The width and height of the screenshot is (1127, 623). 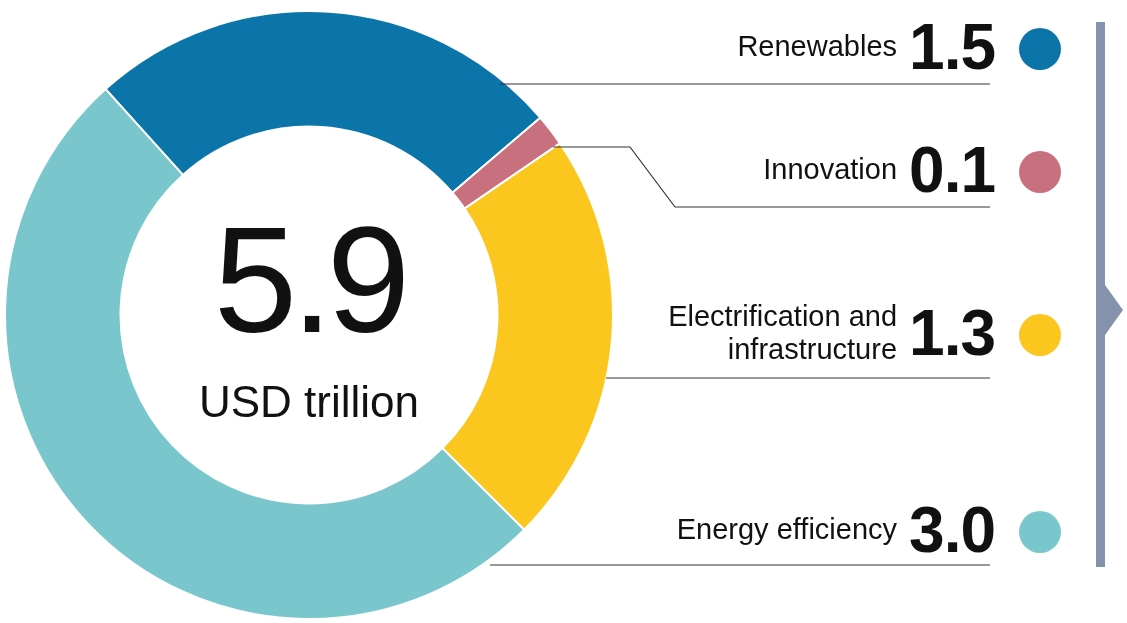 I want to click on text: USD trillion, so click(x=308, y=401).